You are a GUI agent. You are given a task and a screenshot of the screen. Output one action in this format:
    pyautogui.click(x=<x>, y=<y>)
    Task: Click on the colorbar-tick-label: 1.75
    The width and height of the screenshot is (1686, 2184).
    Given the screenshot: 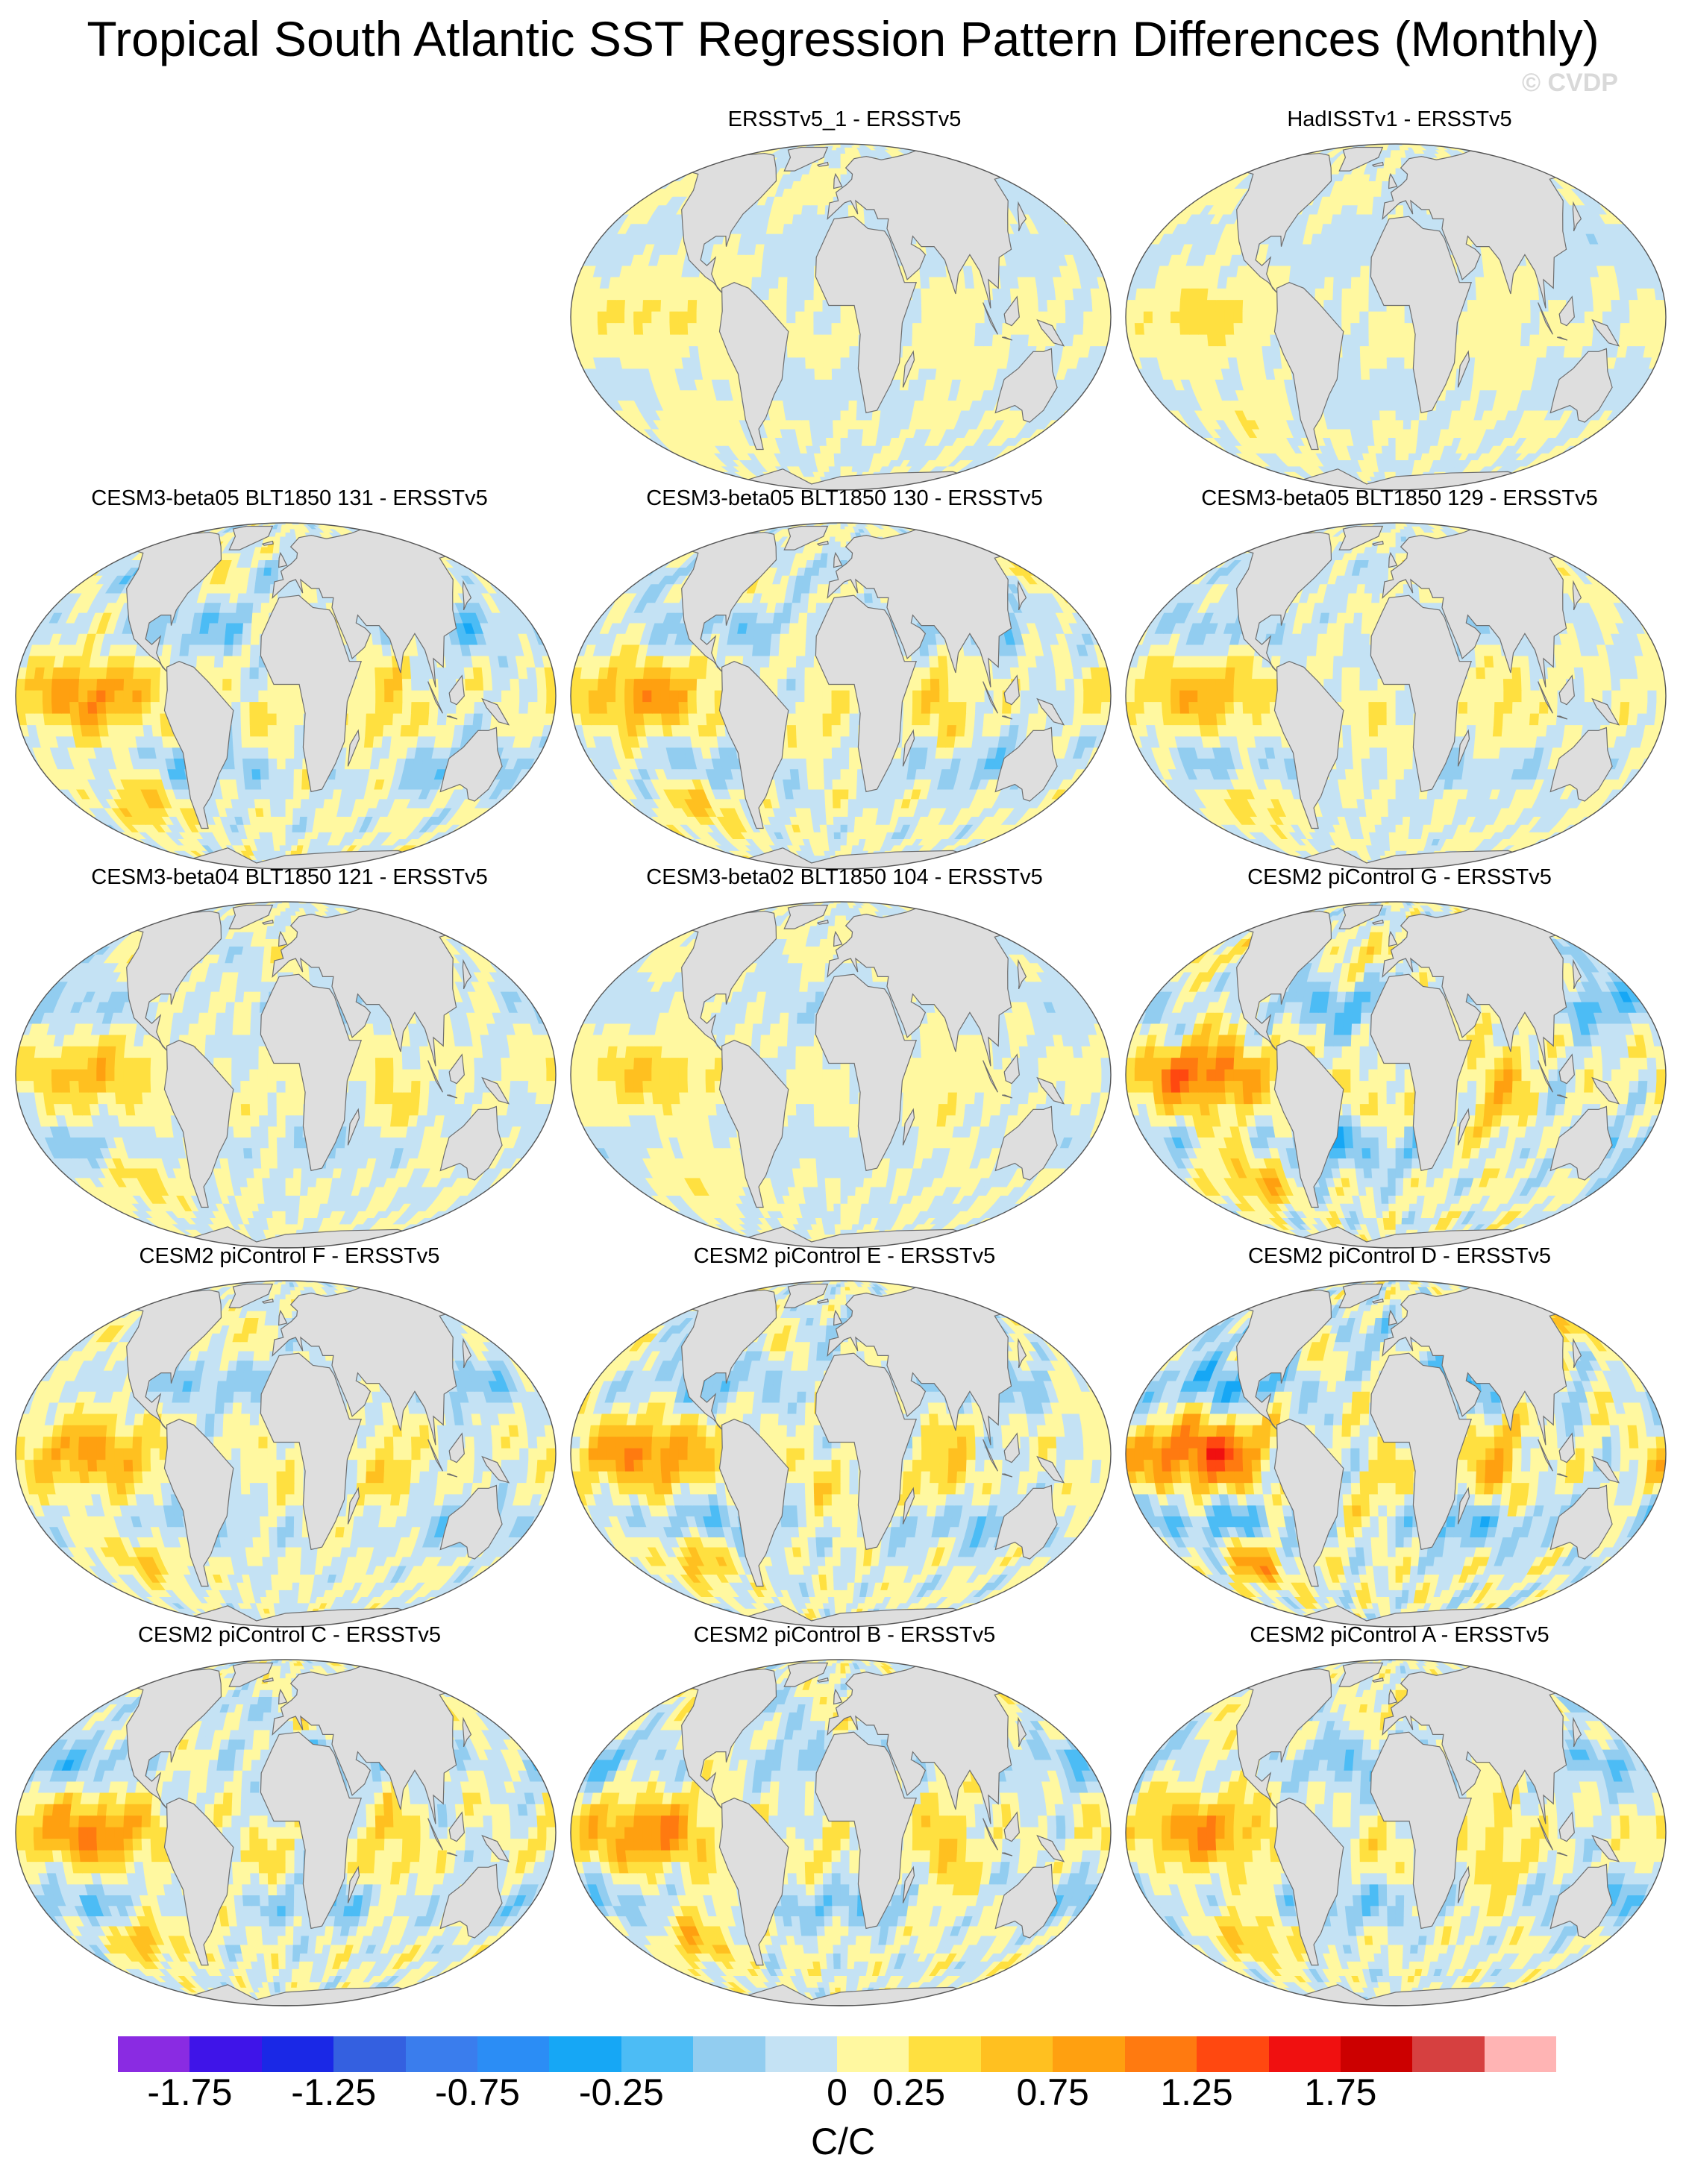 What is the action you would take?
    pyautogui.click(x=1340, y=2092)
    